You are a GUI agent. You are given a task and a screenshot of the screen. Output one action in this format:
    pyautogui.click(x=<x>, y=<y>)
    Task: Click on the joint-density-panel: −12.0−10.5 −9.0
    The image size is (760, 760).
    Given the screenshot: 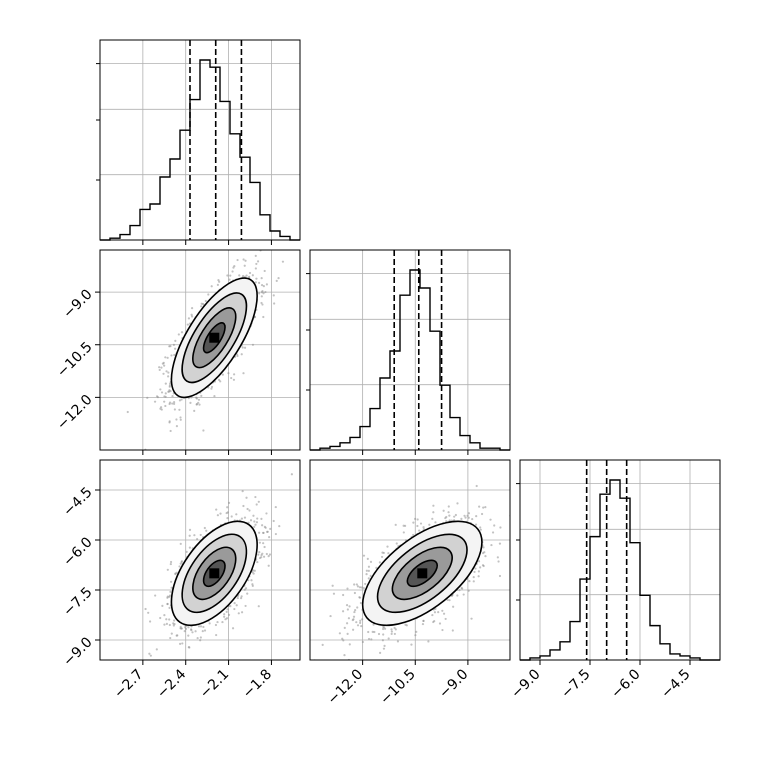 What is the action you would take?
    pyautogui.click(x=410, y=583)
    